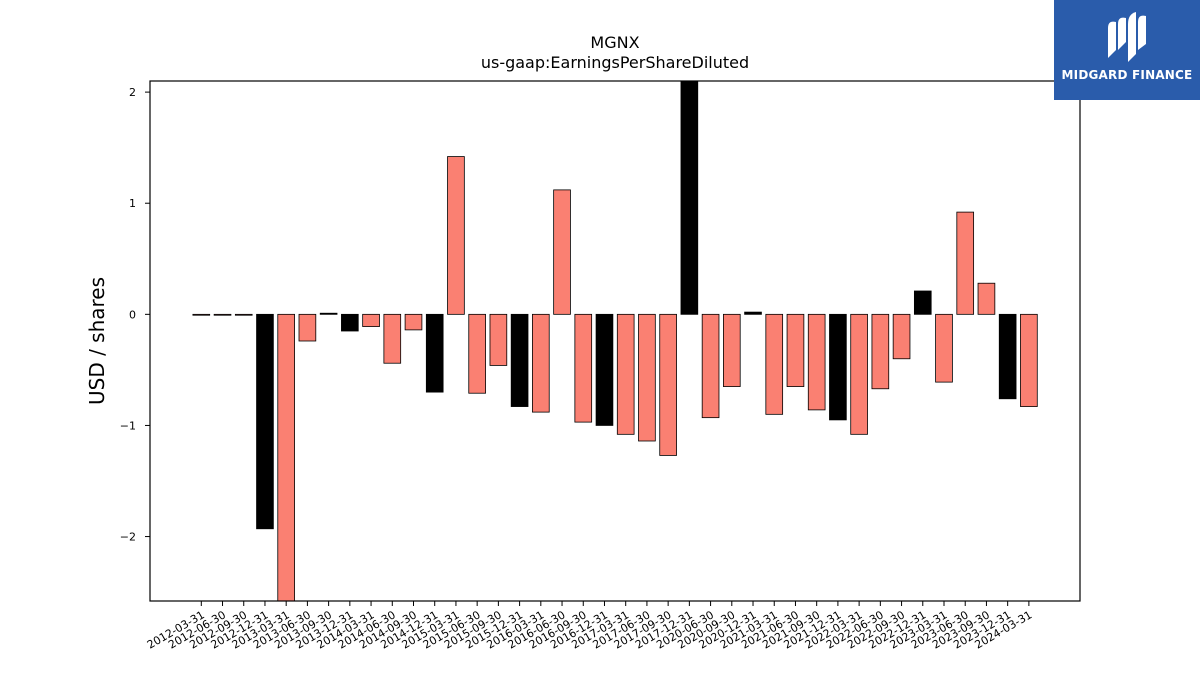 Image resolution: width=1200 pixels, height=675 pixels. What do you see at coordinates (615, 62) in the screenshot?
I see `chart-subtitle: us-gaap:EarningsPerShareDiluted` at bounding box center [615, 62].